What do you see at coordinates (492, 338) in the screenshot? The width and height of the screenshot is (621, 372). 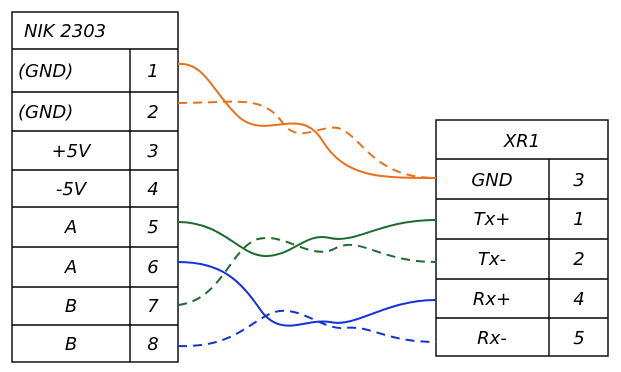 I see `right-row-5-name: Rx-` at bounding box center [492, 338].